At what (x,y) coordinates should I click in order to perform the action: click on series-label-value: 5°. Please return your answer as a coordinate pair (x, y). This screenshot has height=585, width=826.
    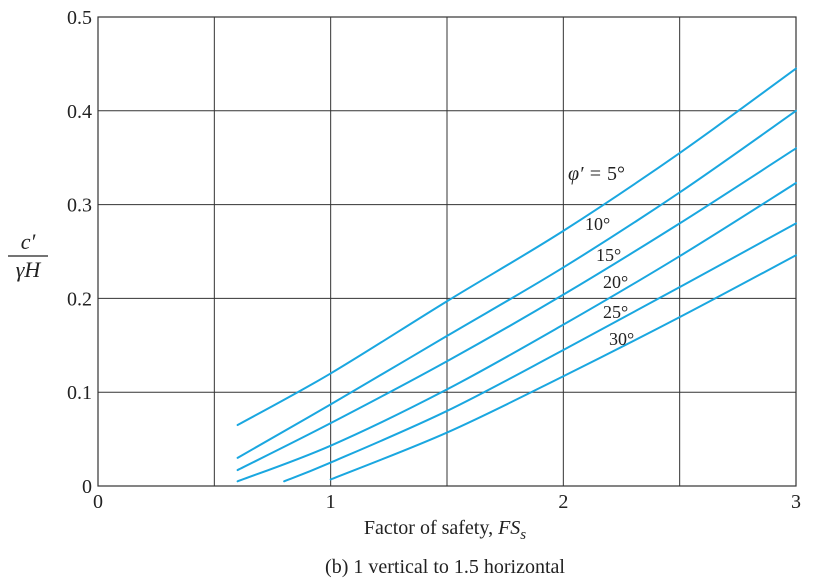
    Looking at the image, I should click on (616, 174).